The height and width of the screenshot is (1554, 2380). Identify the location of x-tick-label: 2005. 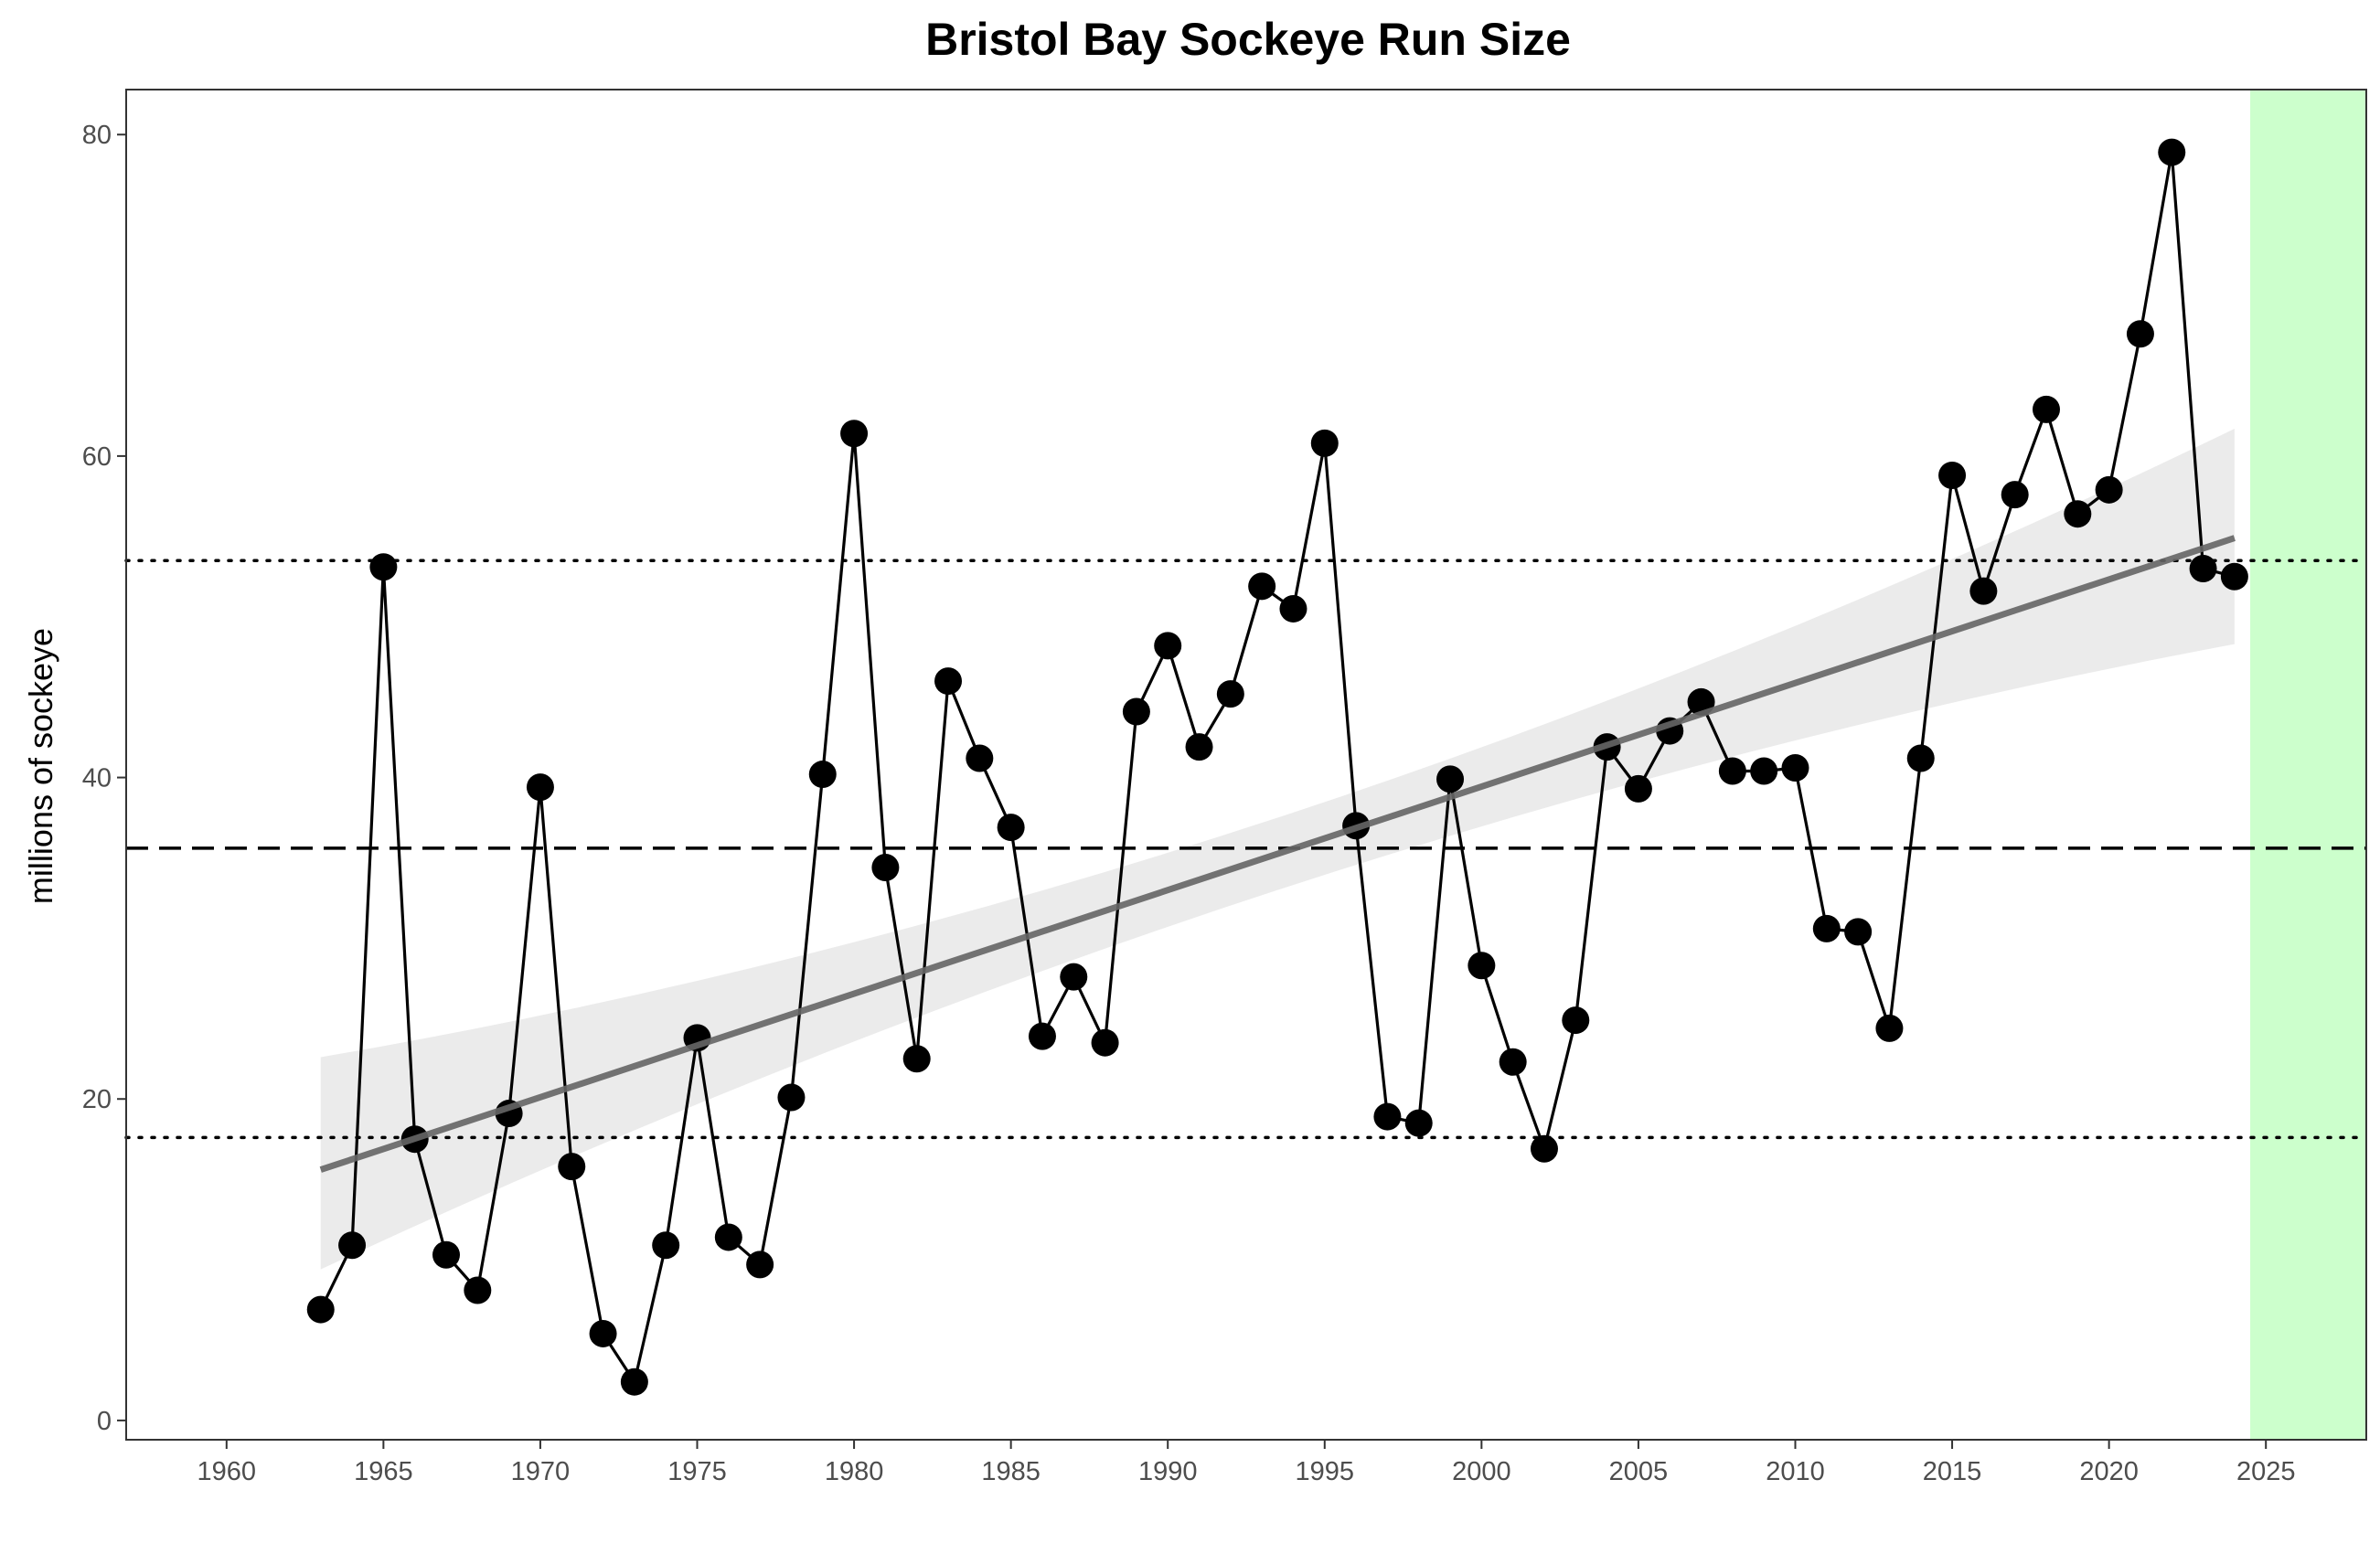
(1639, 1471).